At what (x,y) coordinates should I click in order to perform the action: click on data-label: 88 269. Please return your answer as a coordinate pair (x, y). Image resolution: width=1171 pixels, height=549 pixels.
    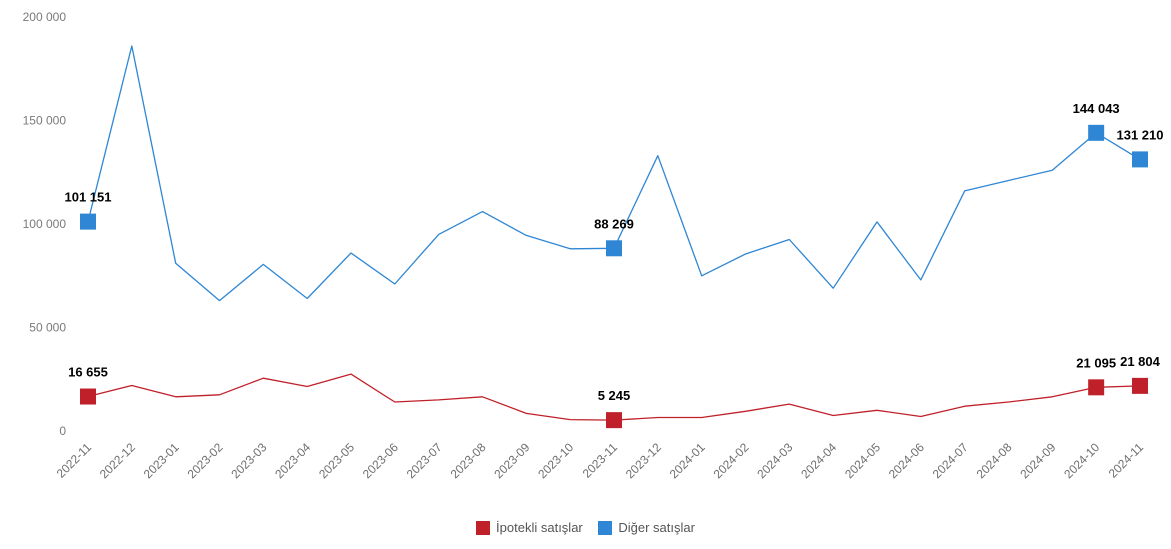
    Looking at the image, I should click on (614, 223).